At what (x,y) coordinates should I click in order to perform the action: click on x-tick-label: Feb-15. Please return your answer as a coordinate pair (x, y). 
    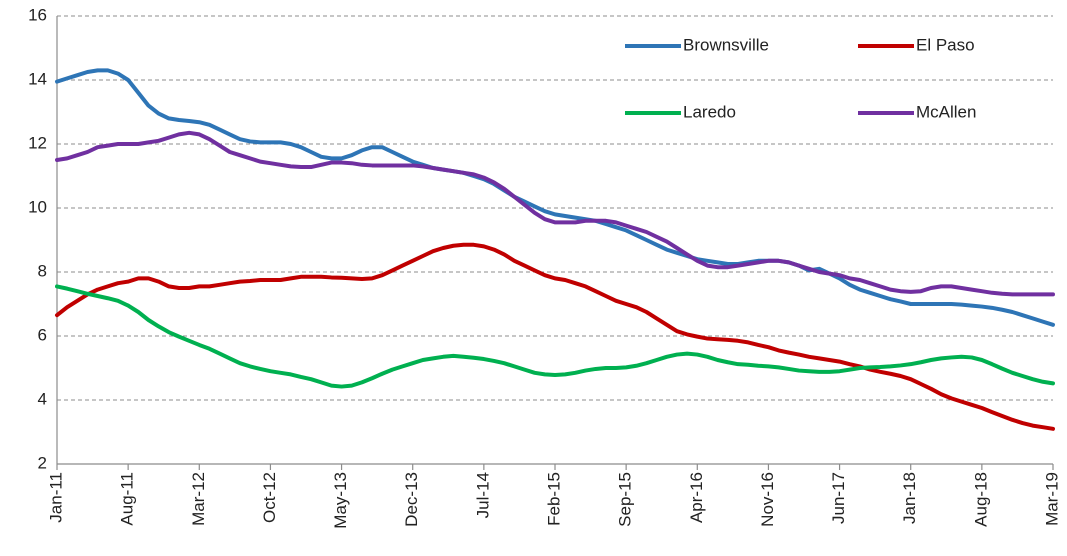
    Looking at the image, I should click on (553, 499).